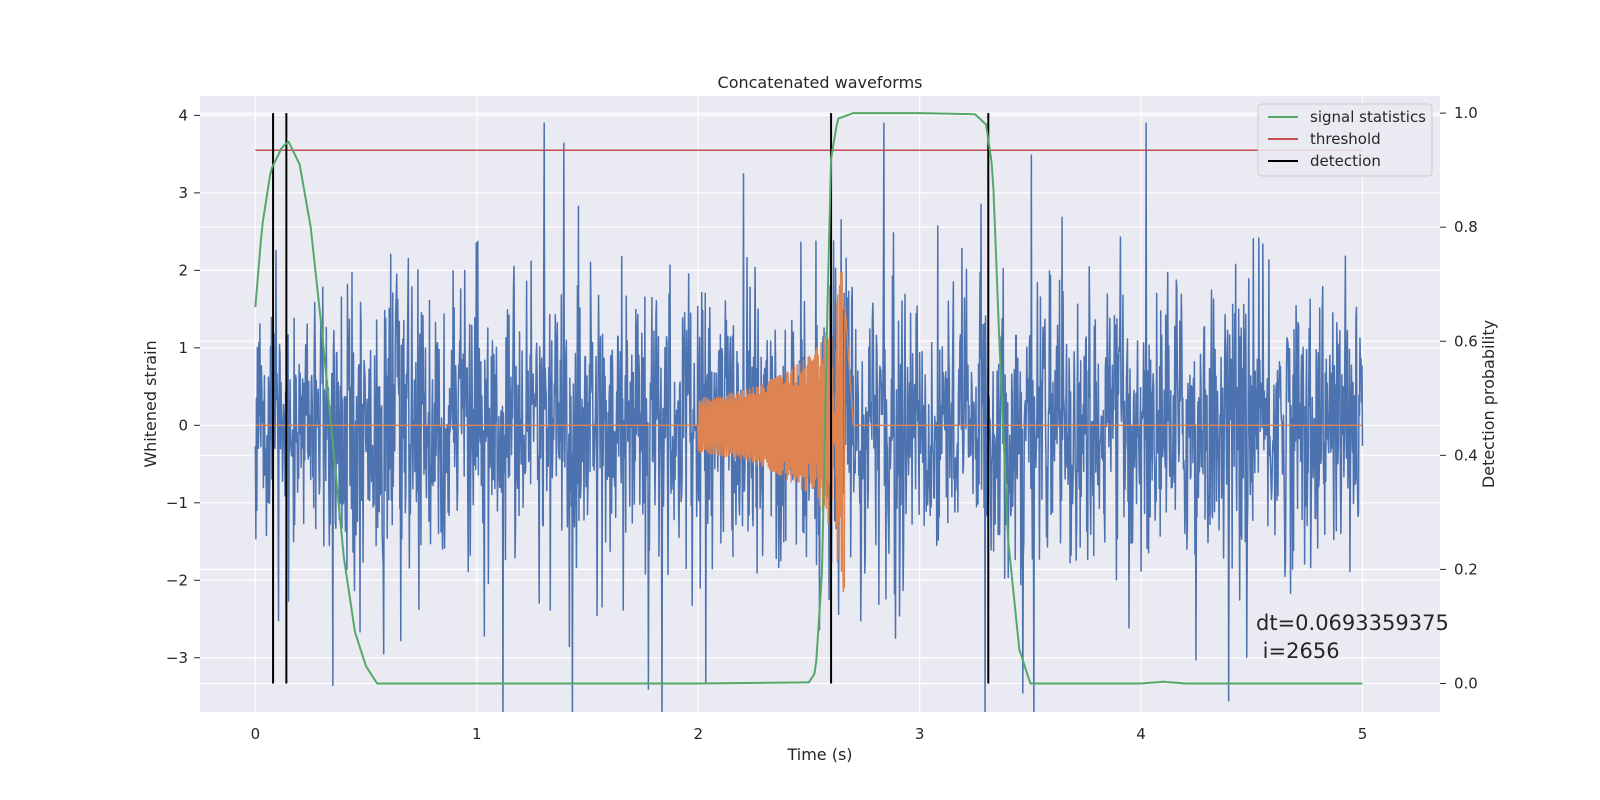 This screenshot has width=1600, height=800. I want to click on x-tick-label: 3, so click(920, 734).